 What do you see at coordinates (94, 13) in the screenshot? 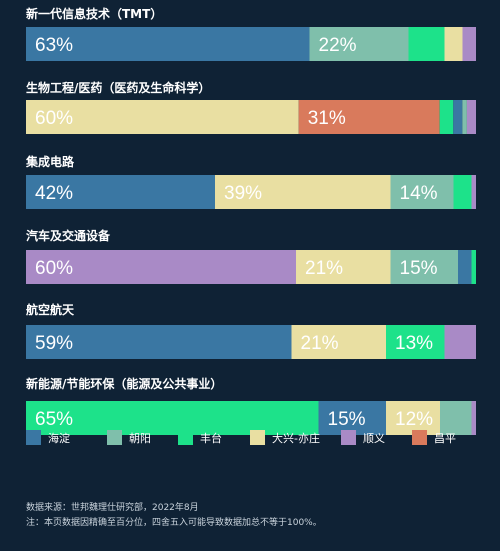
I see `category-title: 新一代信息技术（TMT）` at bounding box center [94, 13].